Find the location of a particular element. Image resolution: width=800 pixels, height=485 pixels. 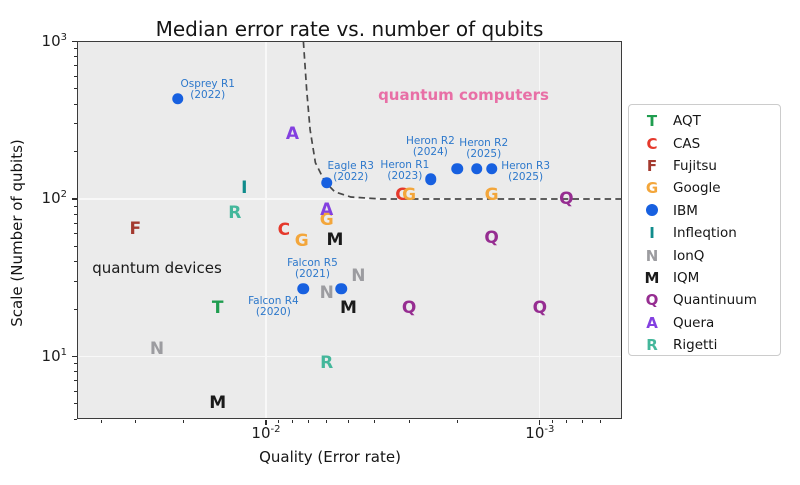

legend-label-quera: Quera is located at coordinates (694, 322).